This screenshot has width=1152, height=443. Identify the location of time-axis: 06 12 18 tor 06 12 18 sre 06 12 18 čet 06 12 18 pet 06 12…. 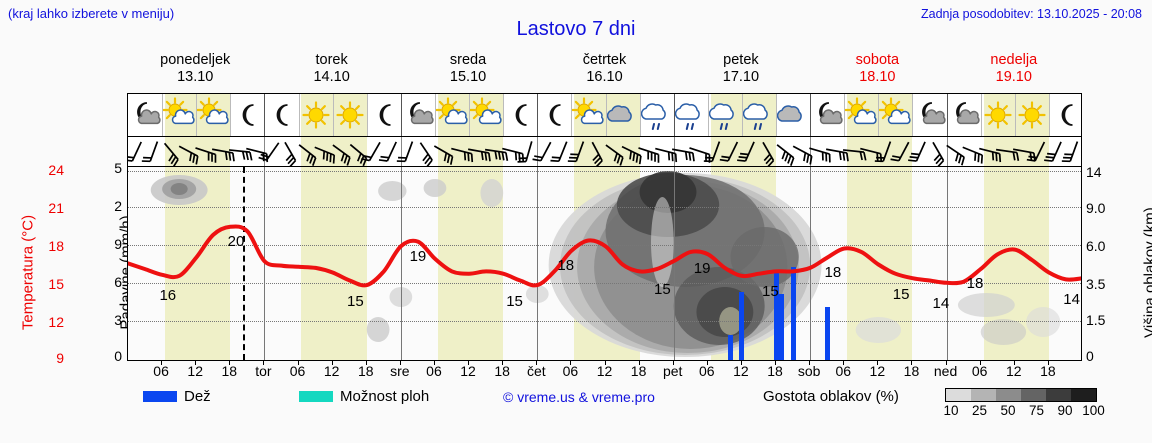
(604, 372).